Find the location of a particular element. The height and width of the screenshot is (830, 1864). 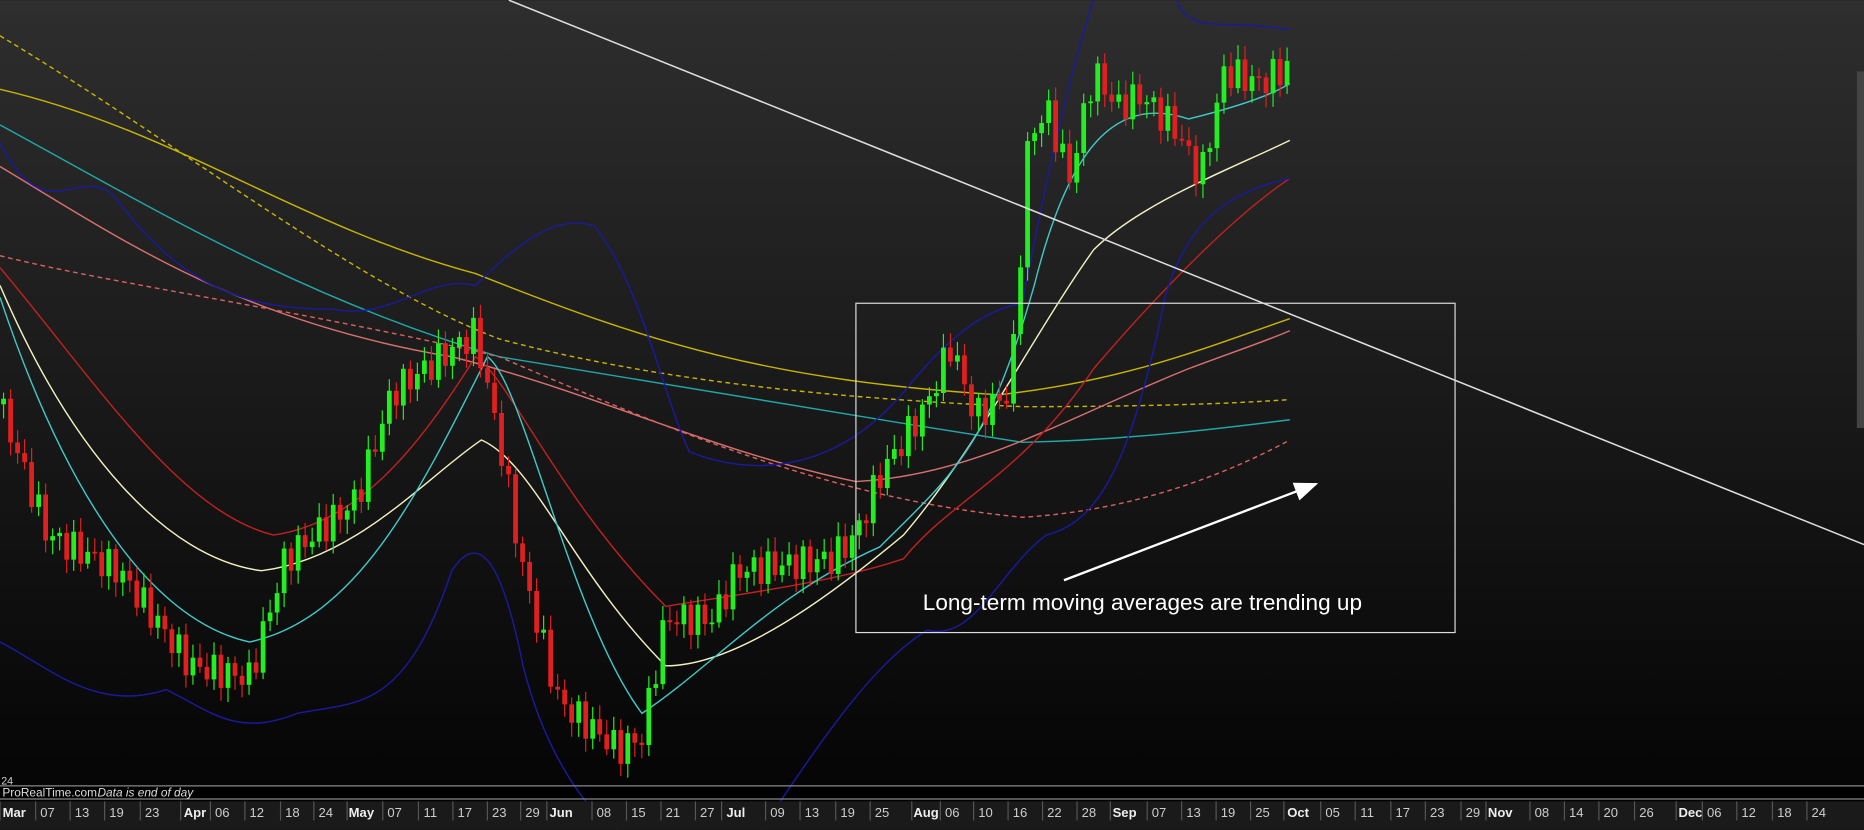

x-tick-label: 15 is located at coordinates (638, 812).